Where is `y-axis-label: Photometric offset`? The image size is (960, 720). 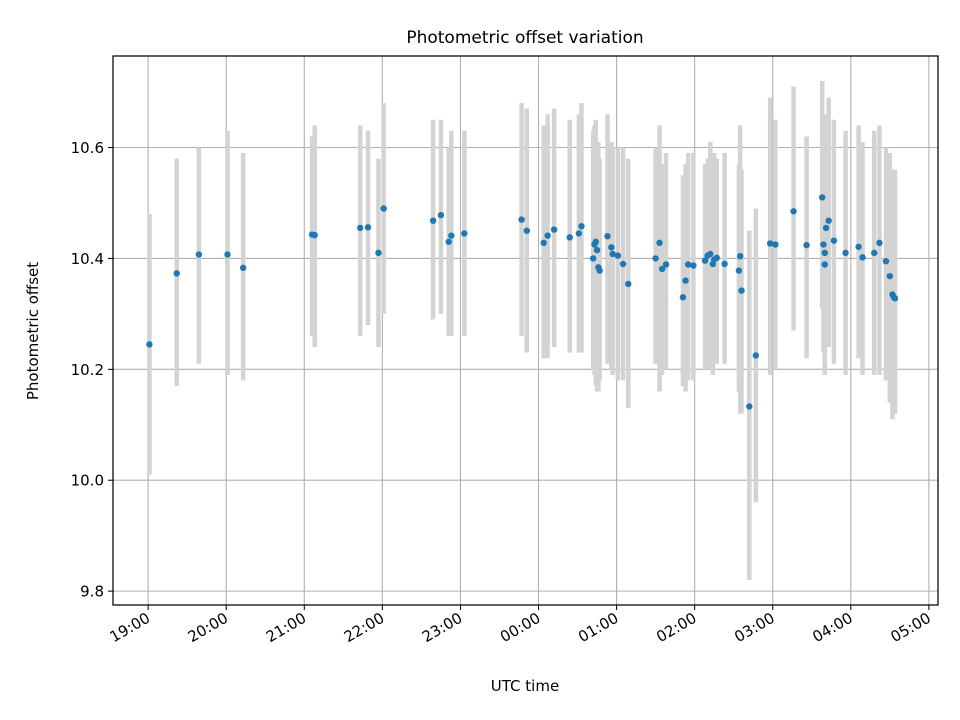 y-axis-label: Photometric offset is located at coordinates (33, 331).